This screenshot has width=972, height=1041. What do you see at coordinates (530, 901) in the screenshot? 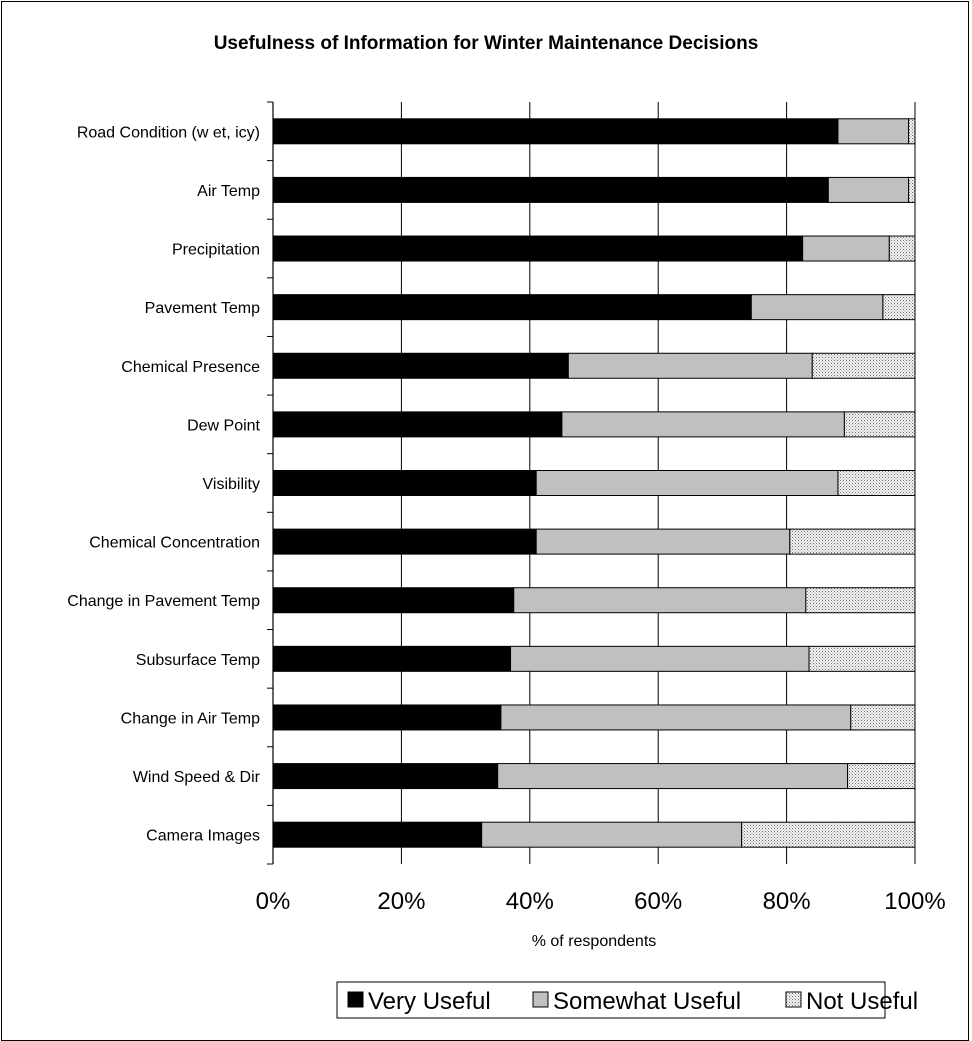
I see `x-tick-label: 40%` at bounding box center [530, 901].